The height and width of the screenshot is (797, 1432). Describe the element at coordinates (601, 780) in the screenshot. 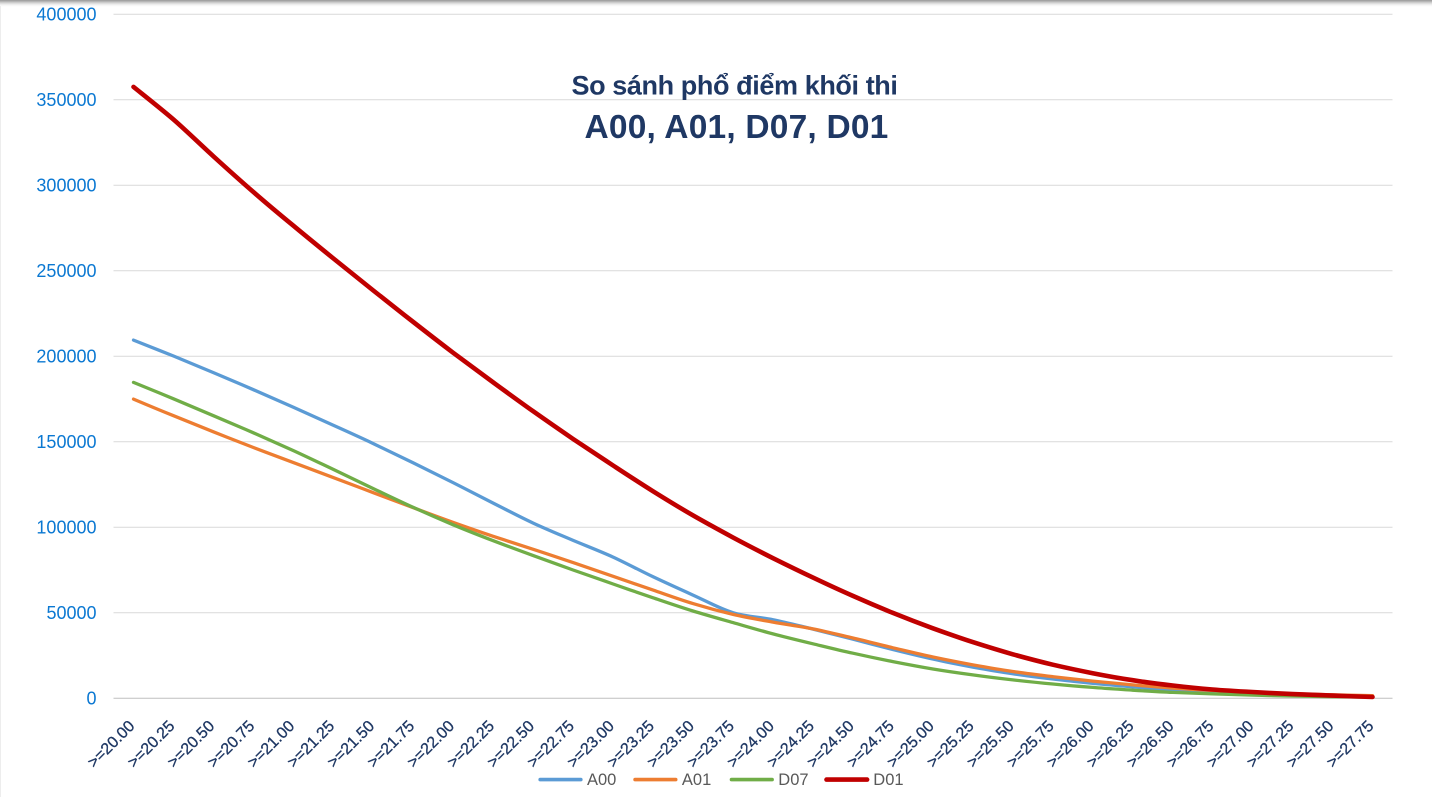

I see `svg-text: A00` at that location.